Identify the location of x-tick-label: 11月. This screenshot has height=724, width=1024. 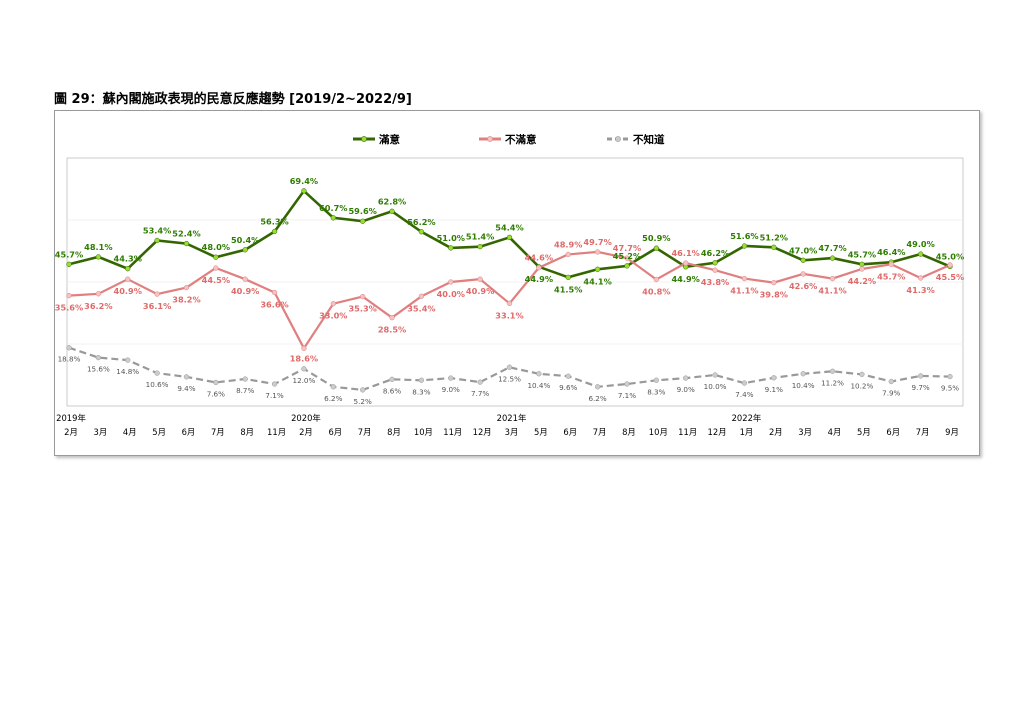
(452, 432).